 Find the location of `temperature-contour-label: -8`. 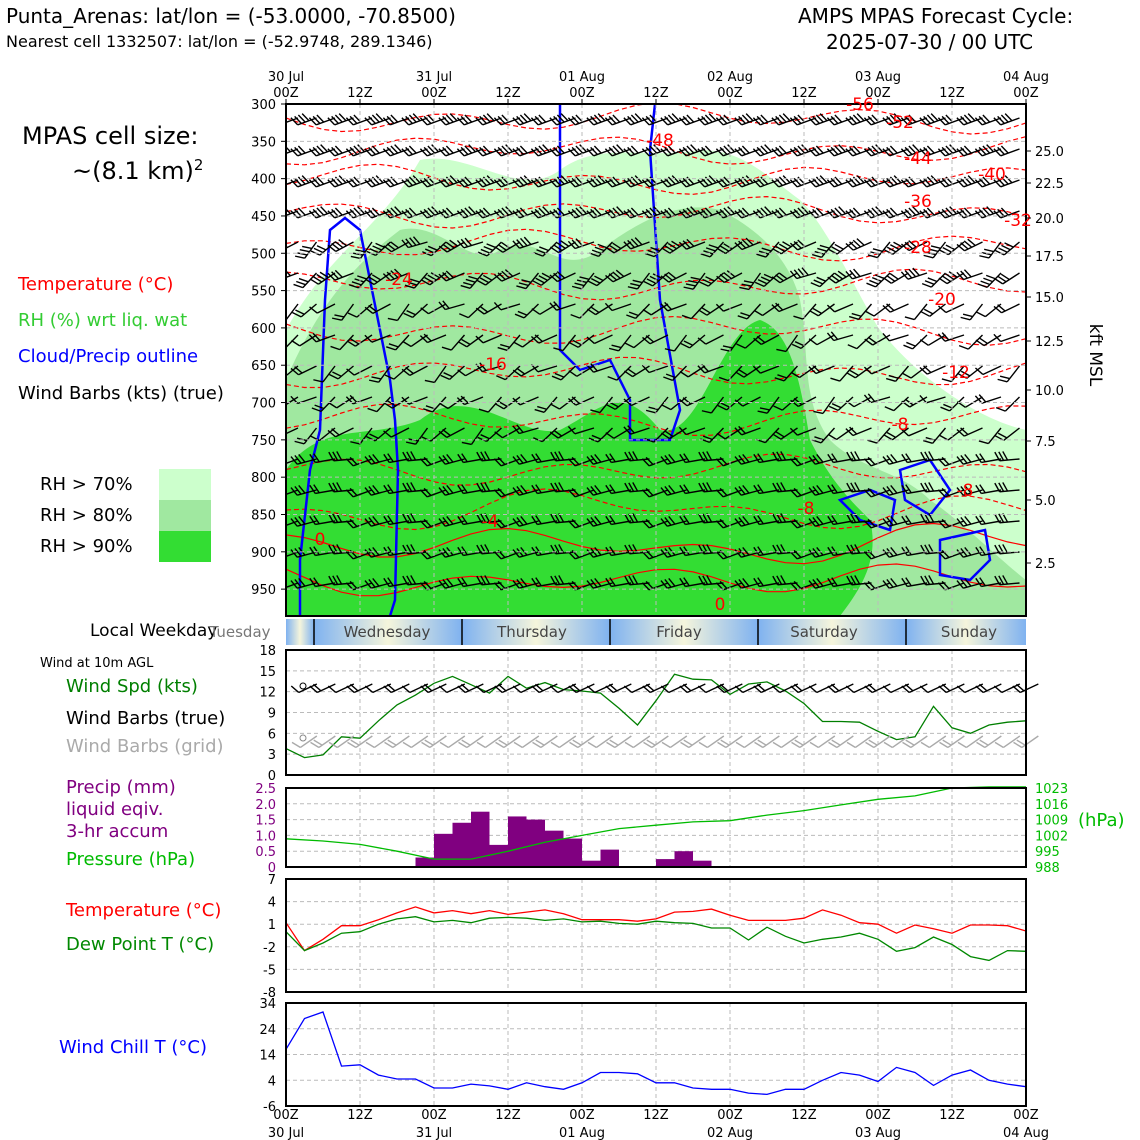

temperature-contour-label: -8 is located at coordinates (806, 509).